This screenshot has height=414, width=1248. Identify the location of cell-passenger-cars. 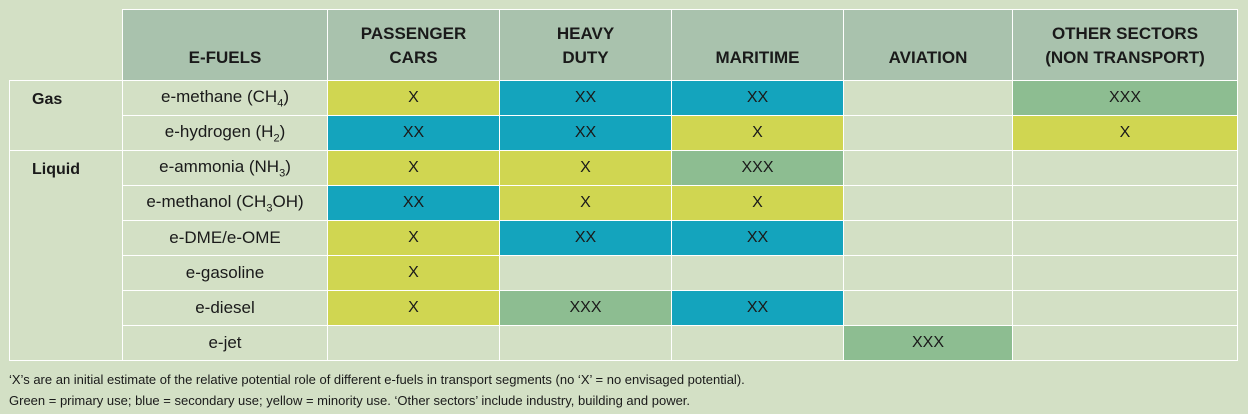
(413, 343).